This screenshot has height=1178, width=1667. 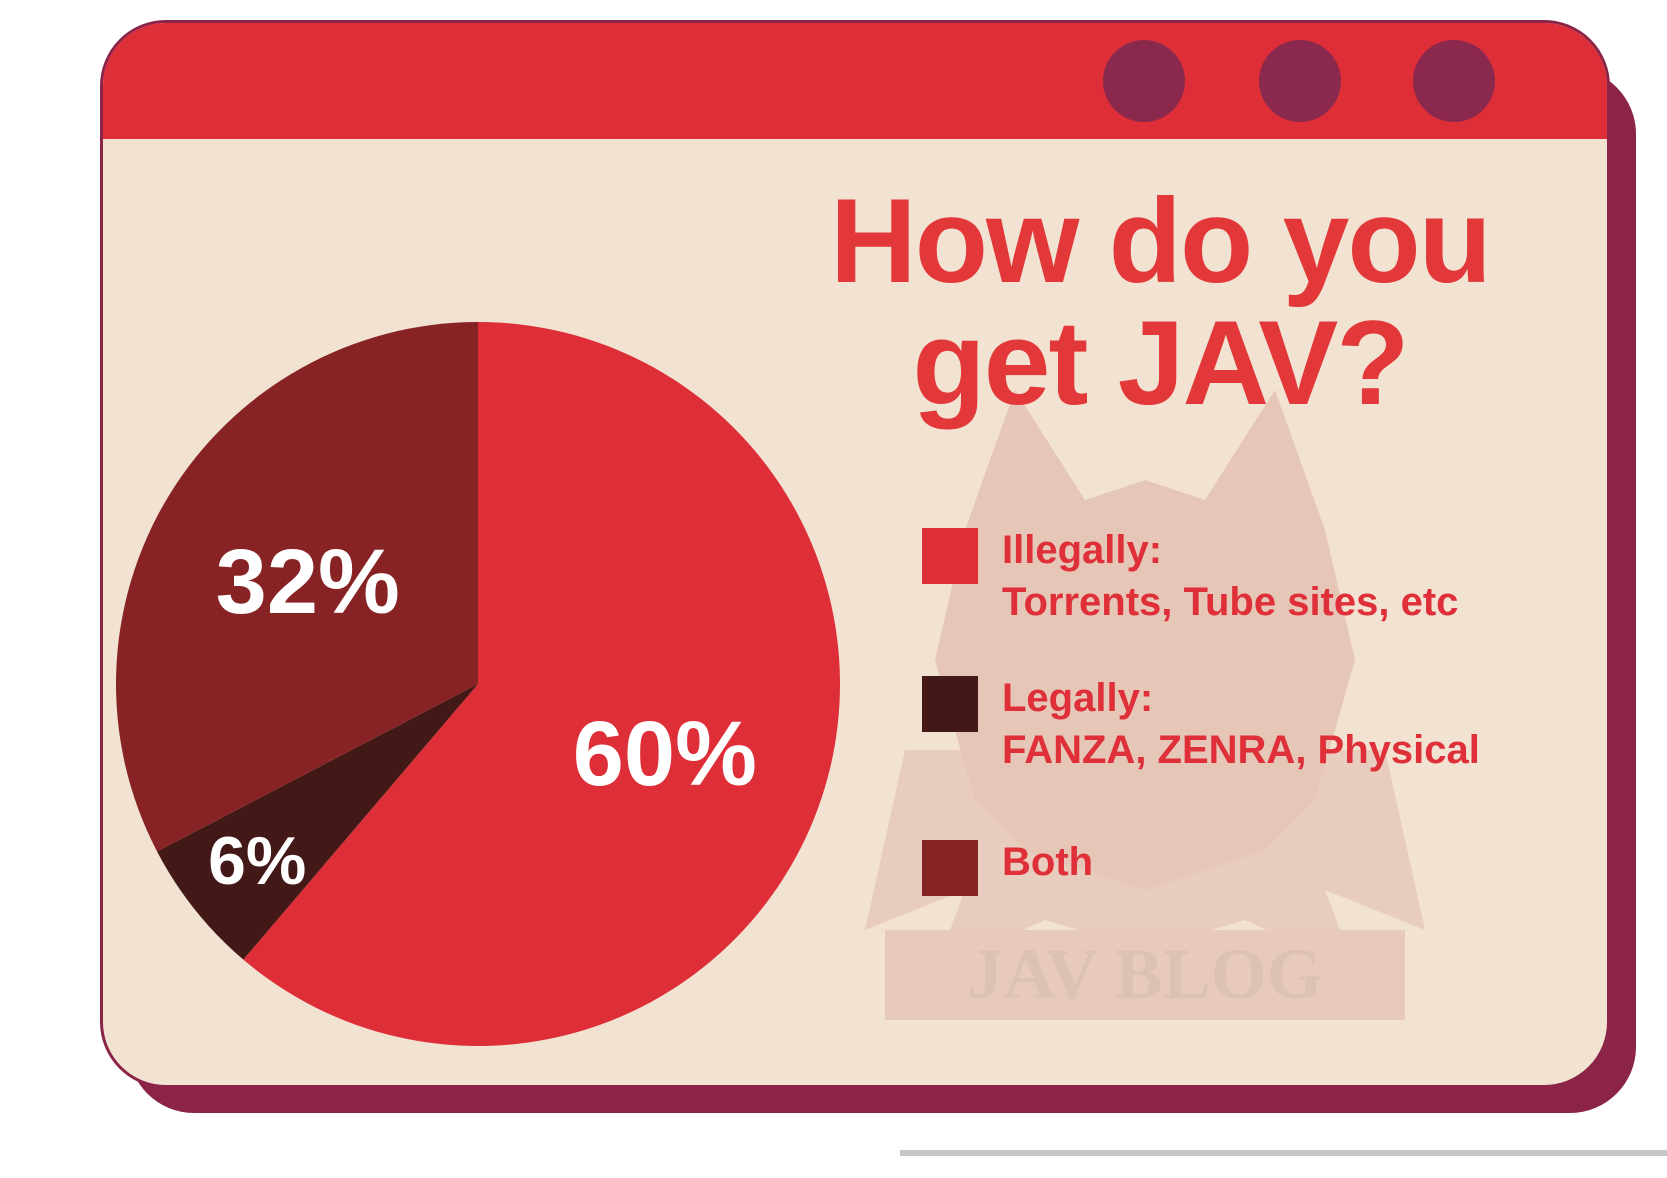 What do you see at coordinates (950, 868) in the screenshot?
I see `legend-swatch-both` at bounding box center [950, 868].